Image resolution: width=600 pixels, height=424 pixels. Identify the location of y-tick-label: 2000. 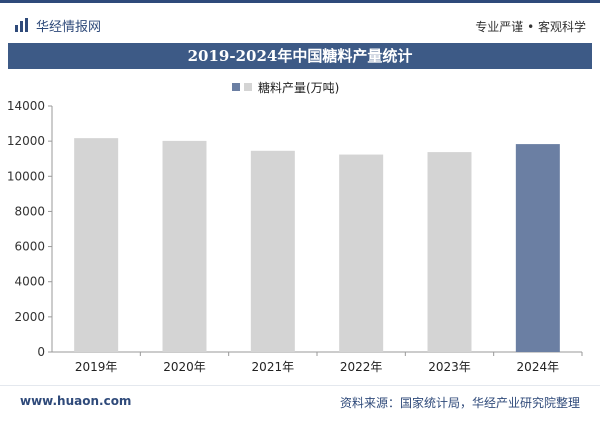
(29, 317).